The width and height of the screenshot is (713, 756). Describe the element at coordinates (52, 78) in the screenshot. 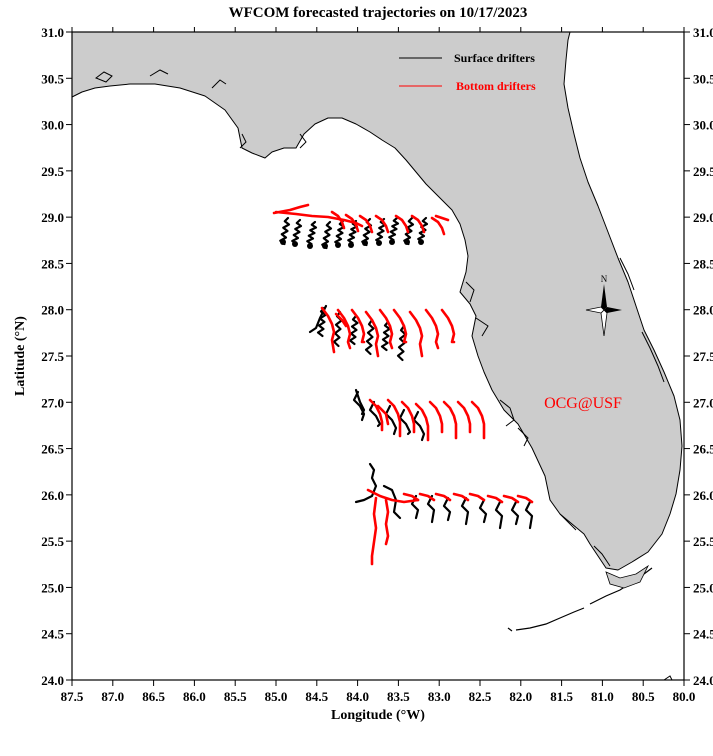

I see `y-tick-label-left: 30.5` at that location.